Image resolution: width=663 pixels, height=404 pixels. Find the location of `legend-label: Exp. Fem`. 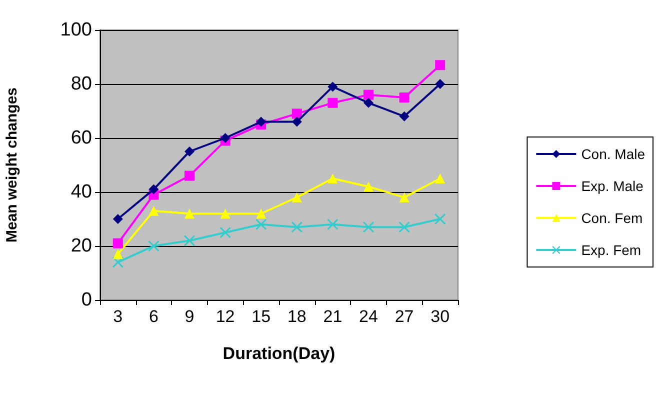

legend-label: Exp. Fem is located at coordinates (611, 250).